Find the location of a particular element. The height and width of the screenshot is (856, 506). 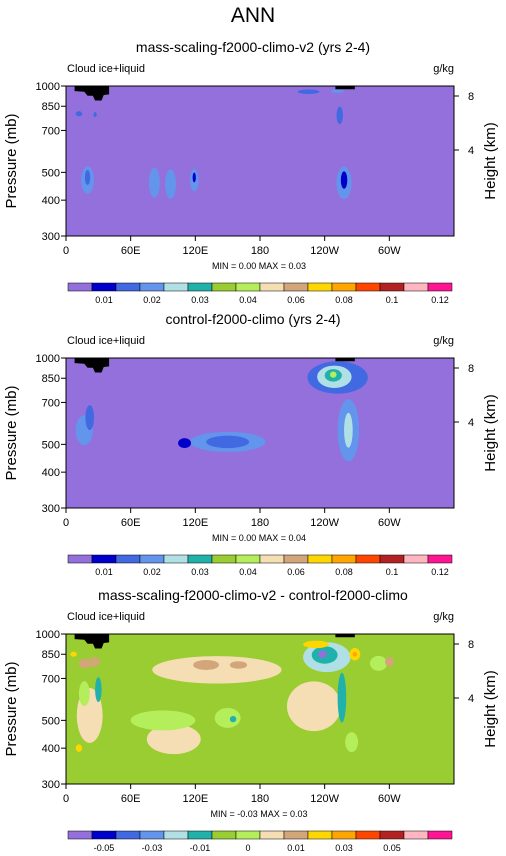

colorbar-label: 0.04 is located at coordinates (248, 300).